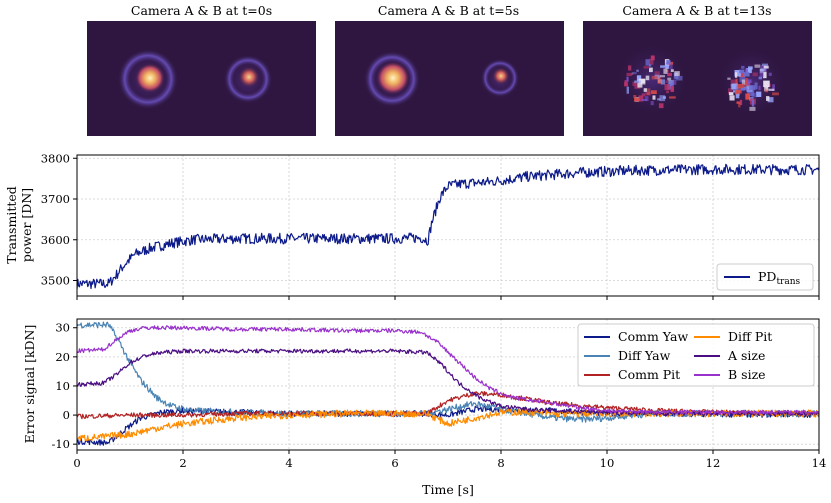  What do you see at coordinates (182, 463) in the screenshot?
I see `x-tick-label: 2` at bounding box center [182, 463].